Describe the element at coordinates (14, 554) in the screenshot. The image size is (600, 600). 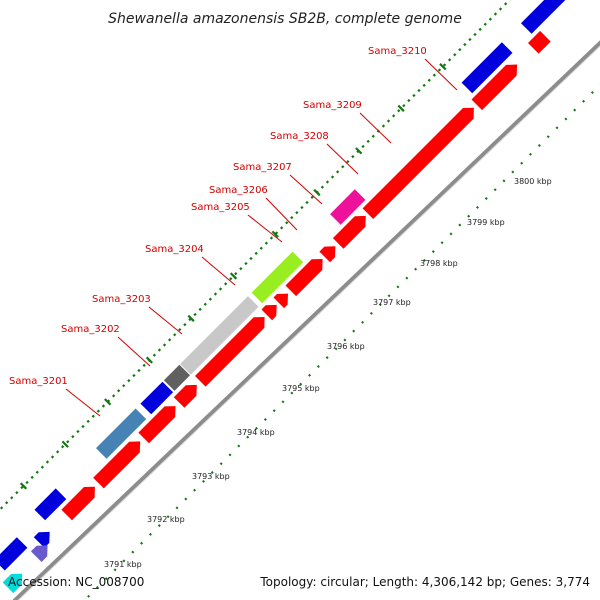
I see `blue-gene` at that location.